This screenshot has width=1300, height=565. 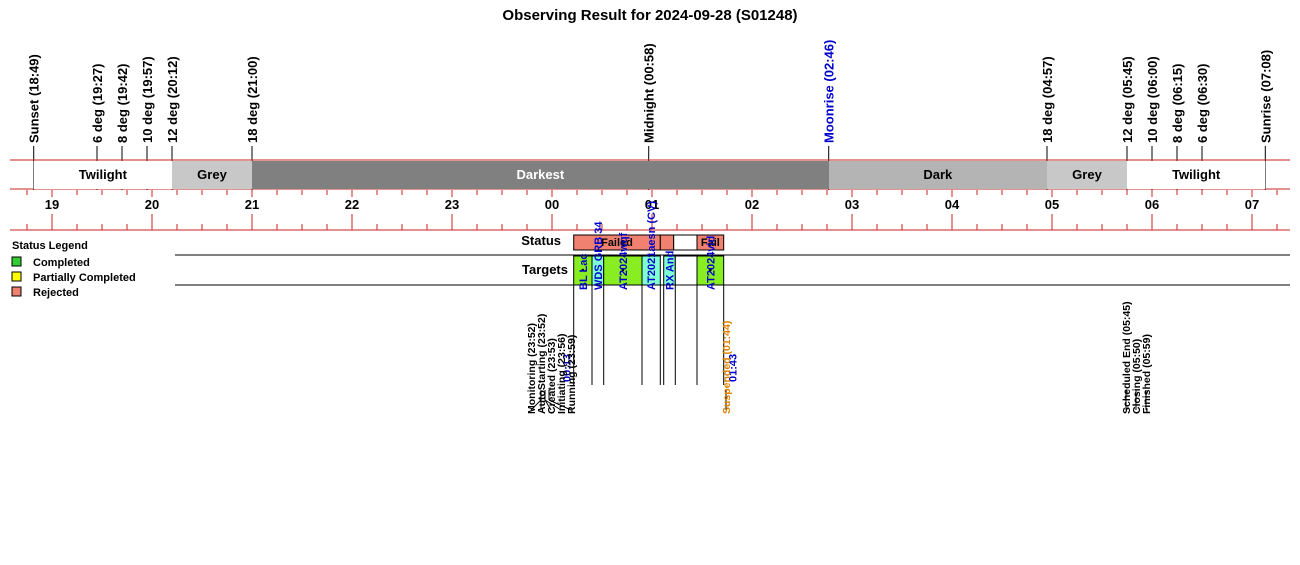 What do you see at coordinates (252, 204) in the screenshot?
I see `hour-tick-label: 21` at bounding box center [252, 204].